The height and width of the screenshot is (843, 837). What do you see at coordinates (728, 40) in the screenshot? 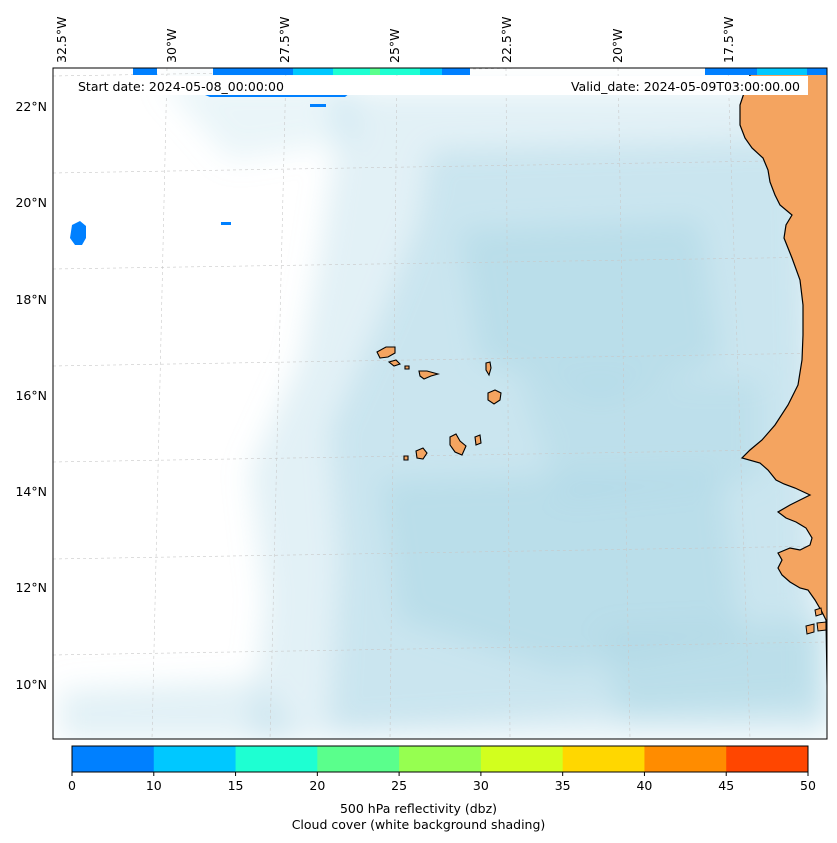
I see `lon-label: 17.5°W` at bounding box center [728, 40].